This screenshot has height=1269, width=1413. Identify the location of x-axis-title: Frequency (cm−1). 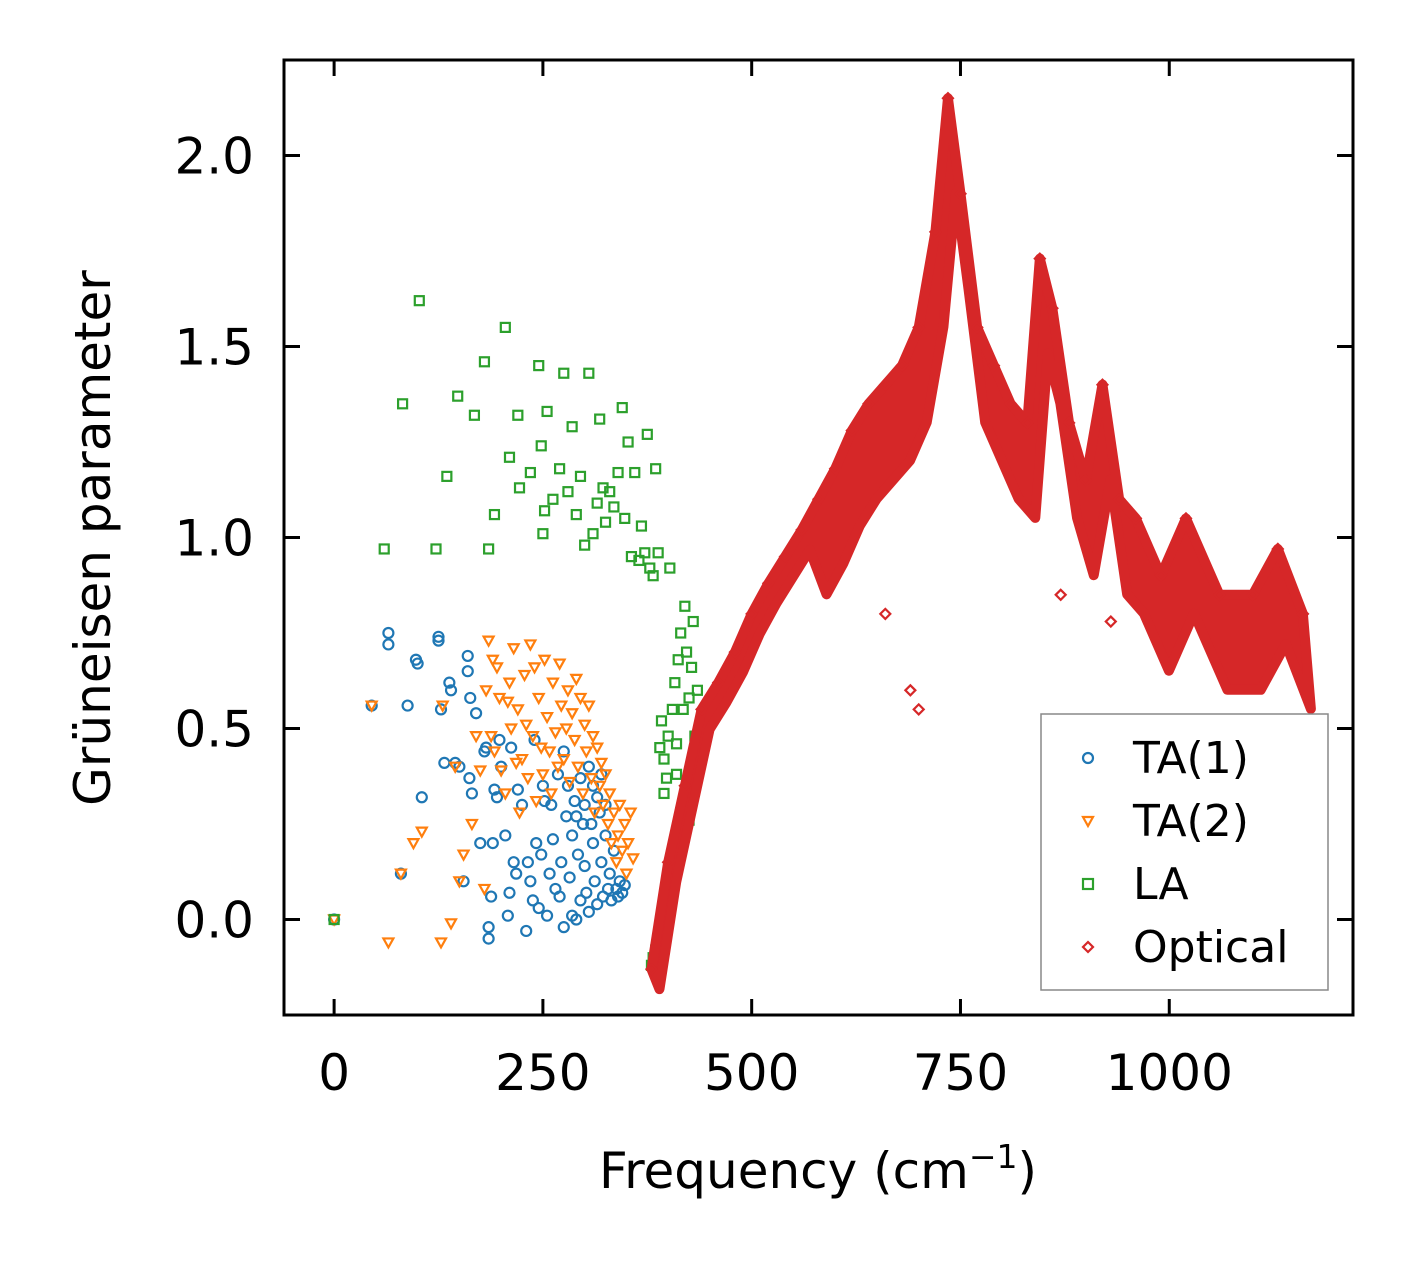
(818, 1168).